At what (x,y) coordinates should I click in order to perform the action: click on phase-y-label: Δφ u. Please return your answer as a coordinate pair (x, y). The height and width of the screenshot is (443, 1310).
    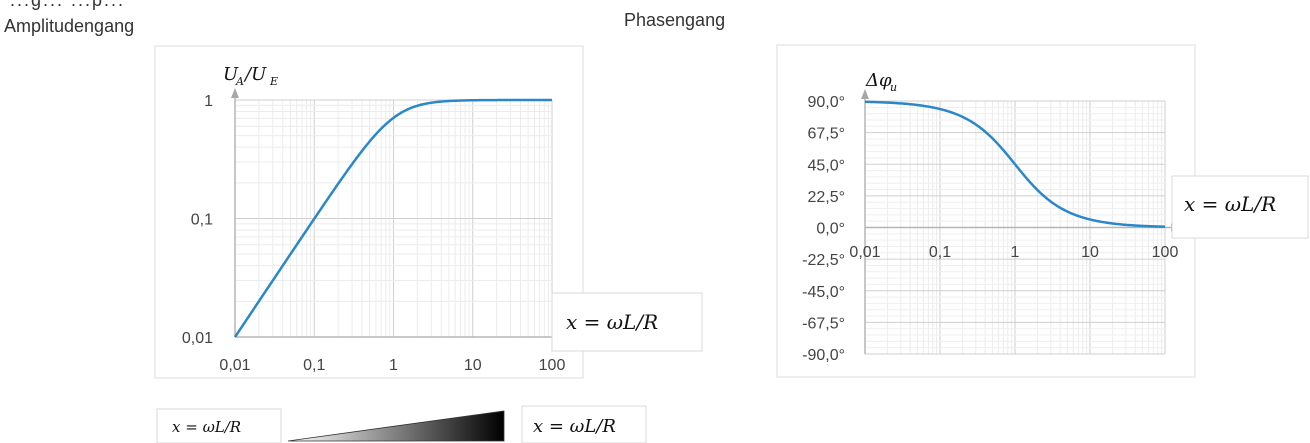
    Looking at the image, I should click on (881, 82).